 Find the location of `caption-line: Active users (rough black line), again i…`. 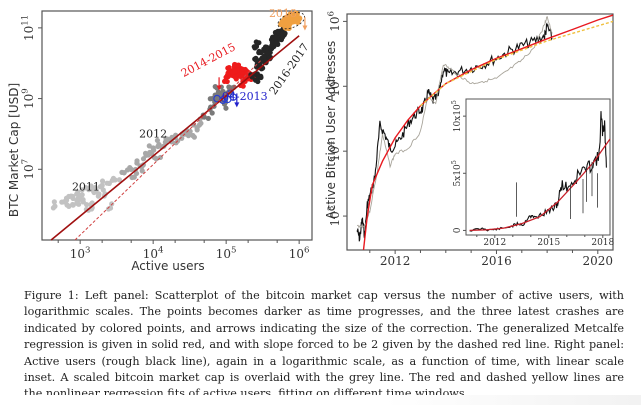

caption-line: Active users (rough black line), again i… is located at coordinates (324, 361).